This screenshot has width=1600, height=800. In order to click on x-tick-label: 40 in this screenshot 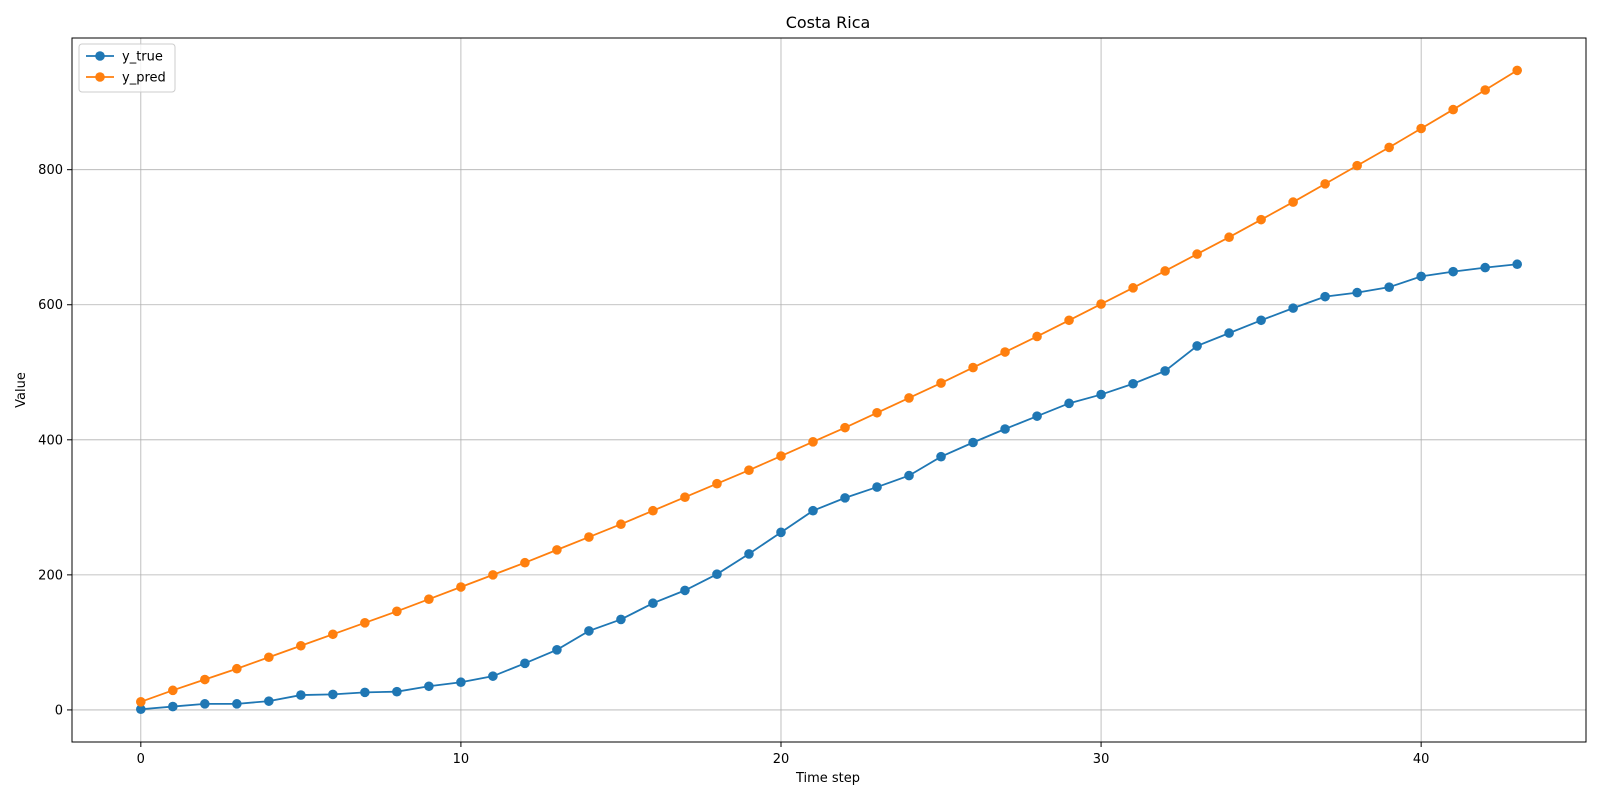, I will do `click(1421, 759)`.